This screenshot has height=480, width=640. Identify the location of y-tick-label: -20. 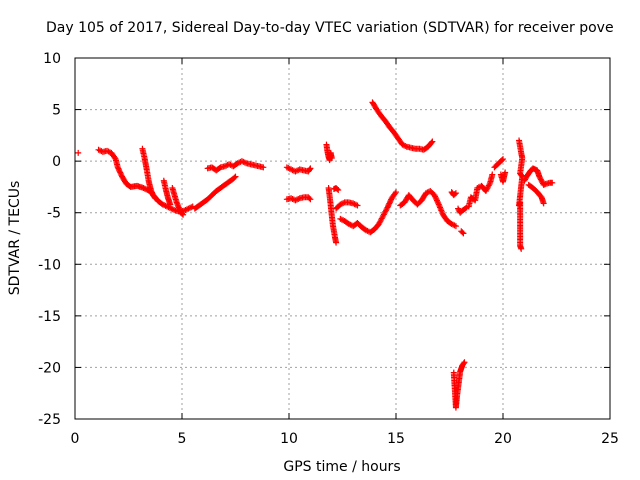
(49, 368).